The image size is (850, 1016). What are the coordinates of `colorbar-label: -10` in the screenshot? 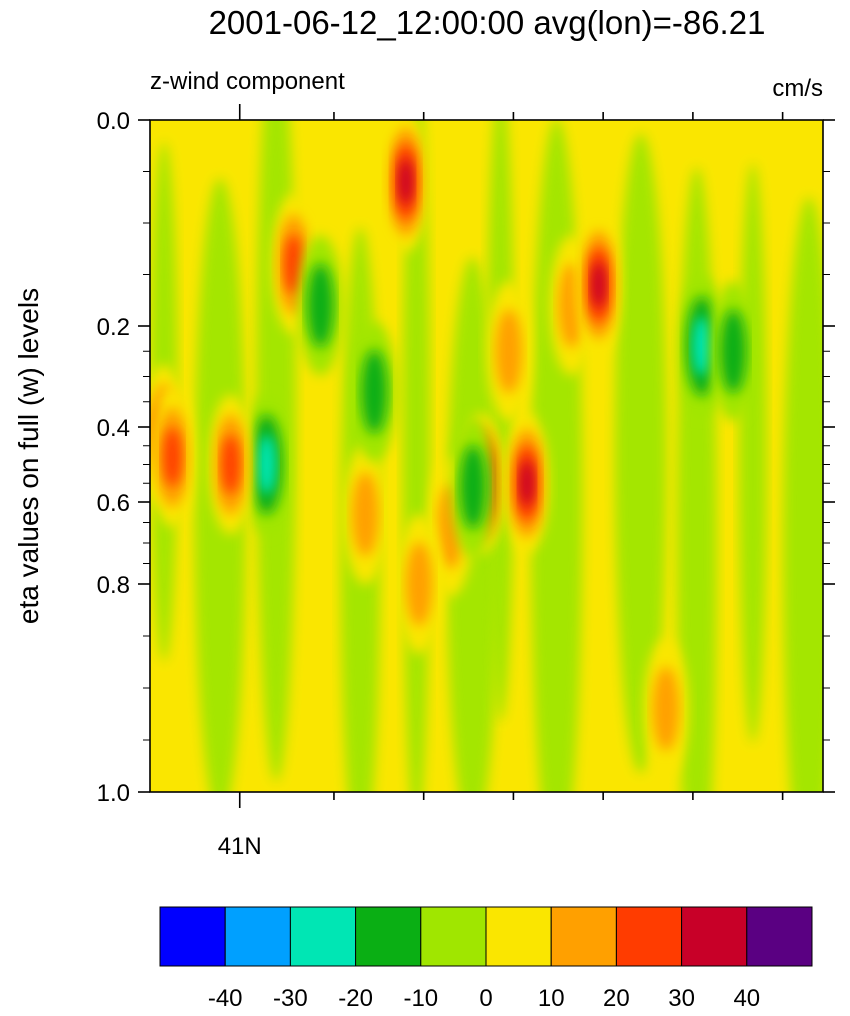 It's located at (420, 998).